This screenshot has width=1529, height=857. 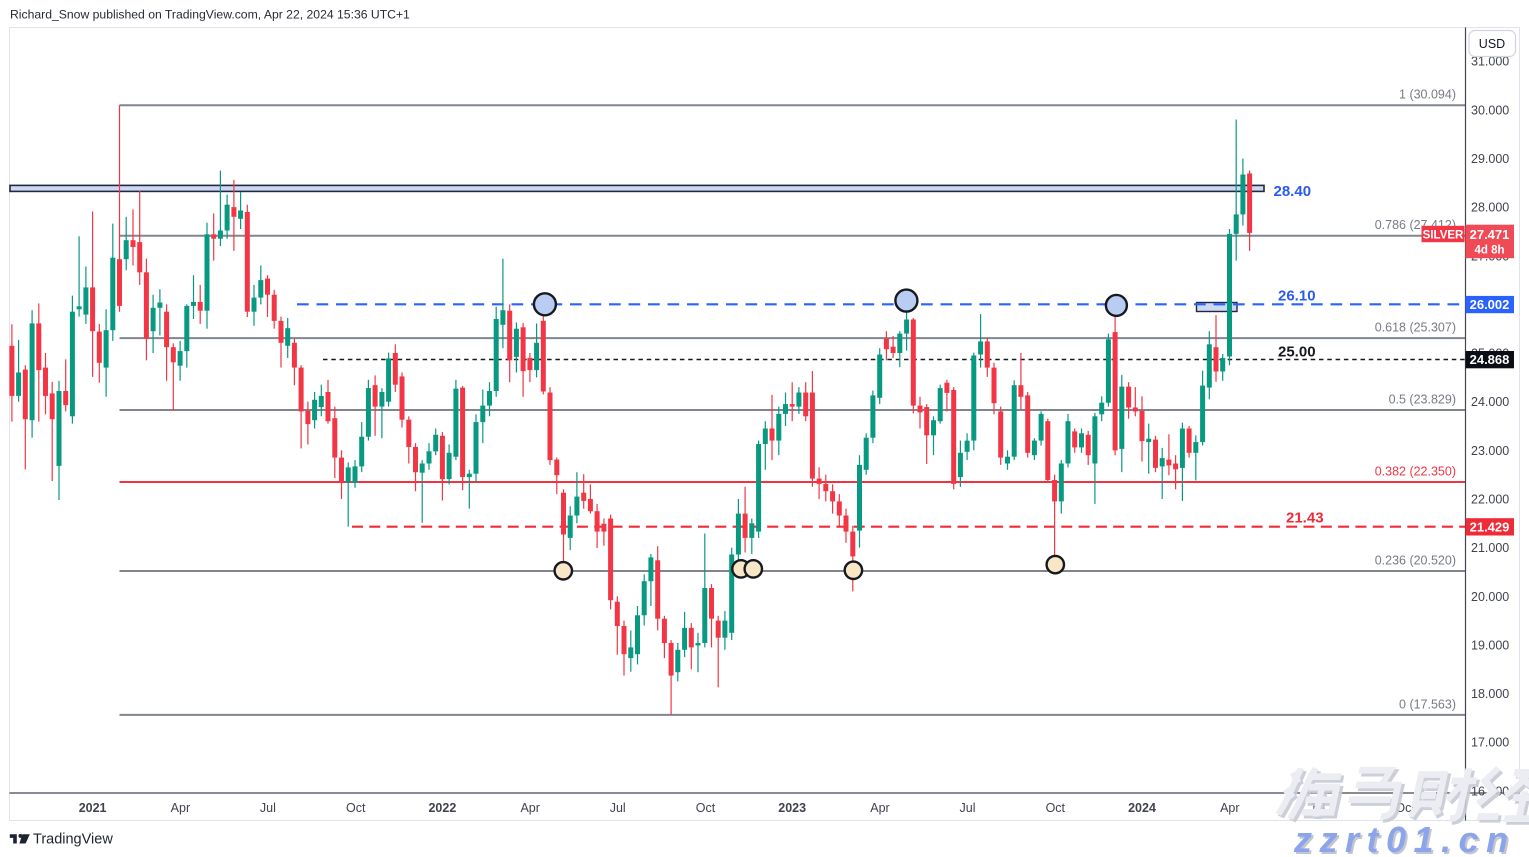 What do you see at coordinates (1415, 472) in the screenshot?
I see `svg-text: 0.382 (22.350)` at bounding box center [1415, 472].